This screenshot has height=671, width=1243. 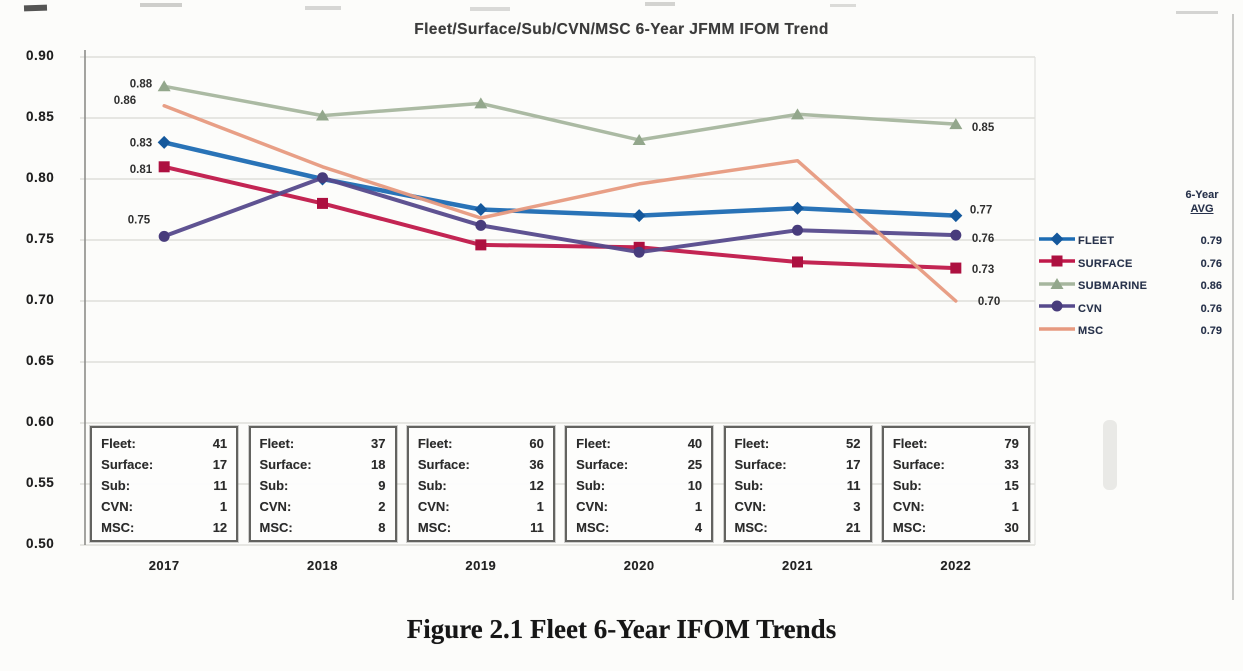 I want to click on surface-start-value-label: 0.81, so click(x=141, y=170).